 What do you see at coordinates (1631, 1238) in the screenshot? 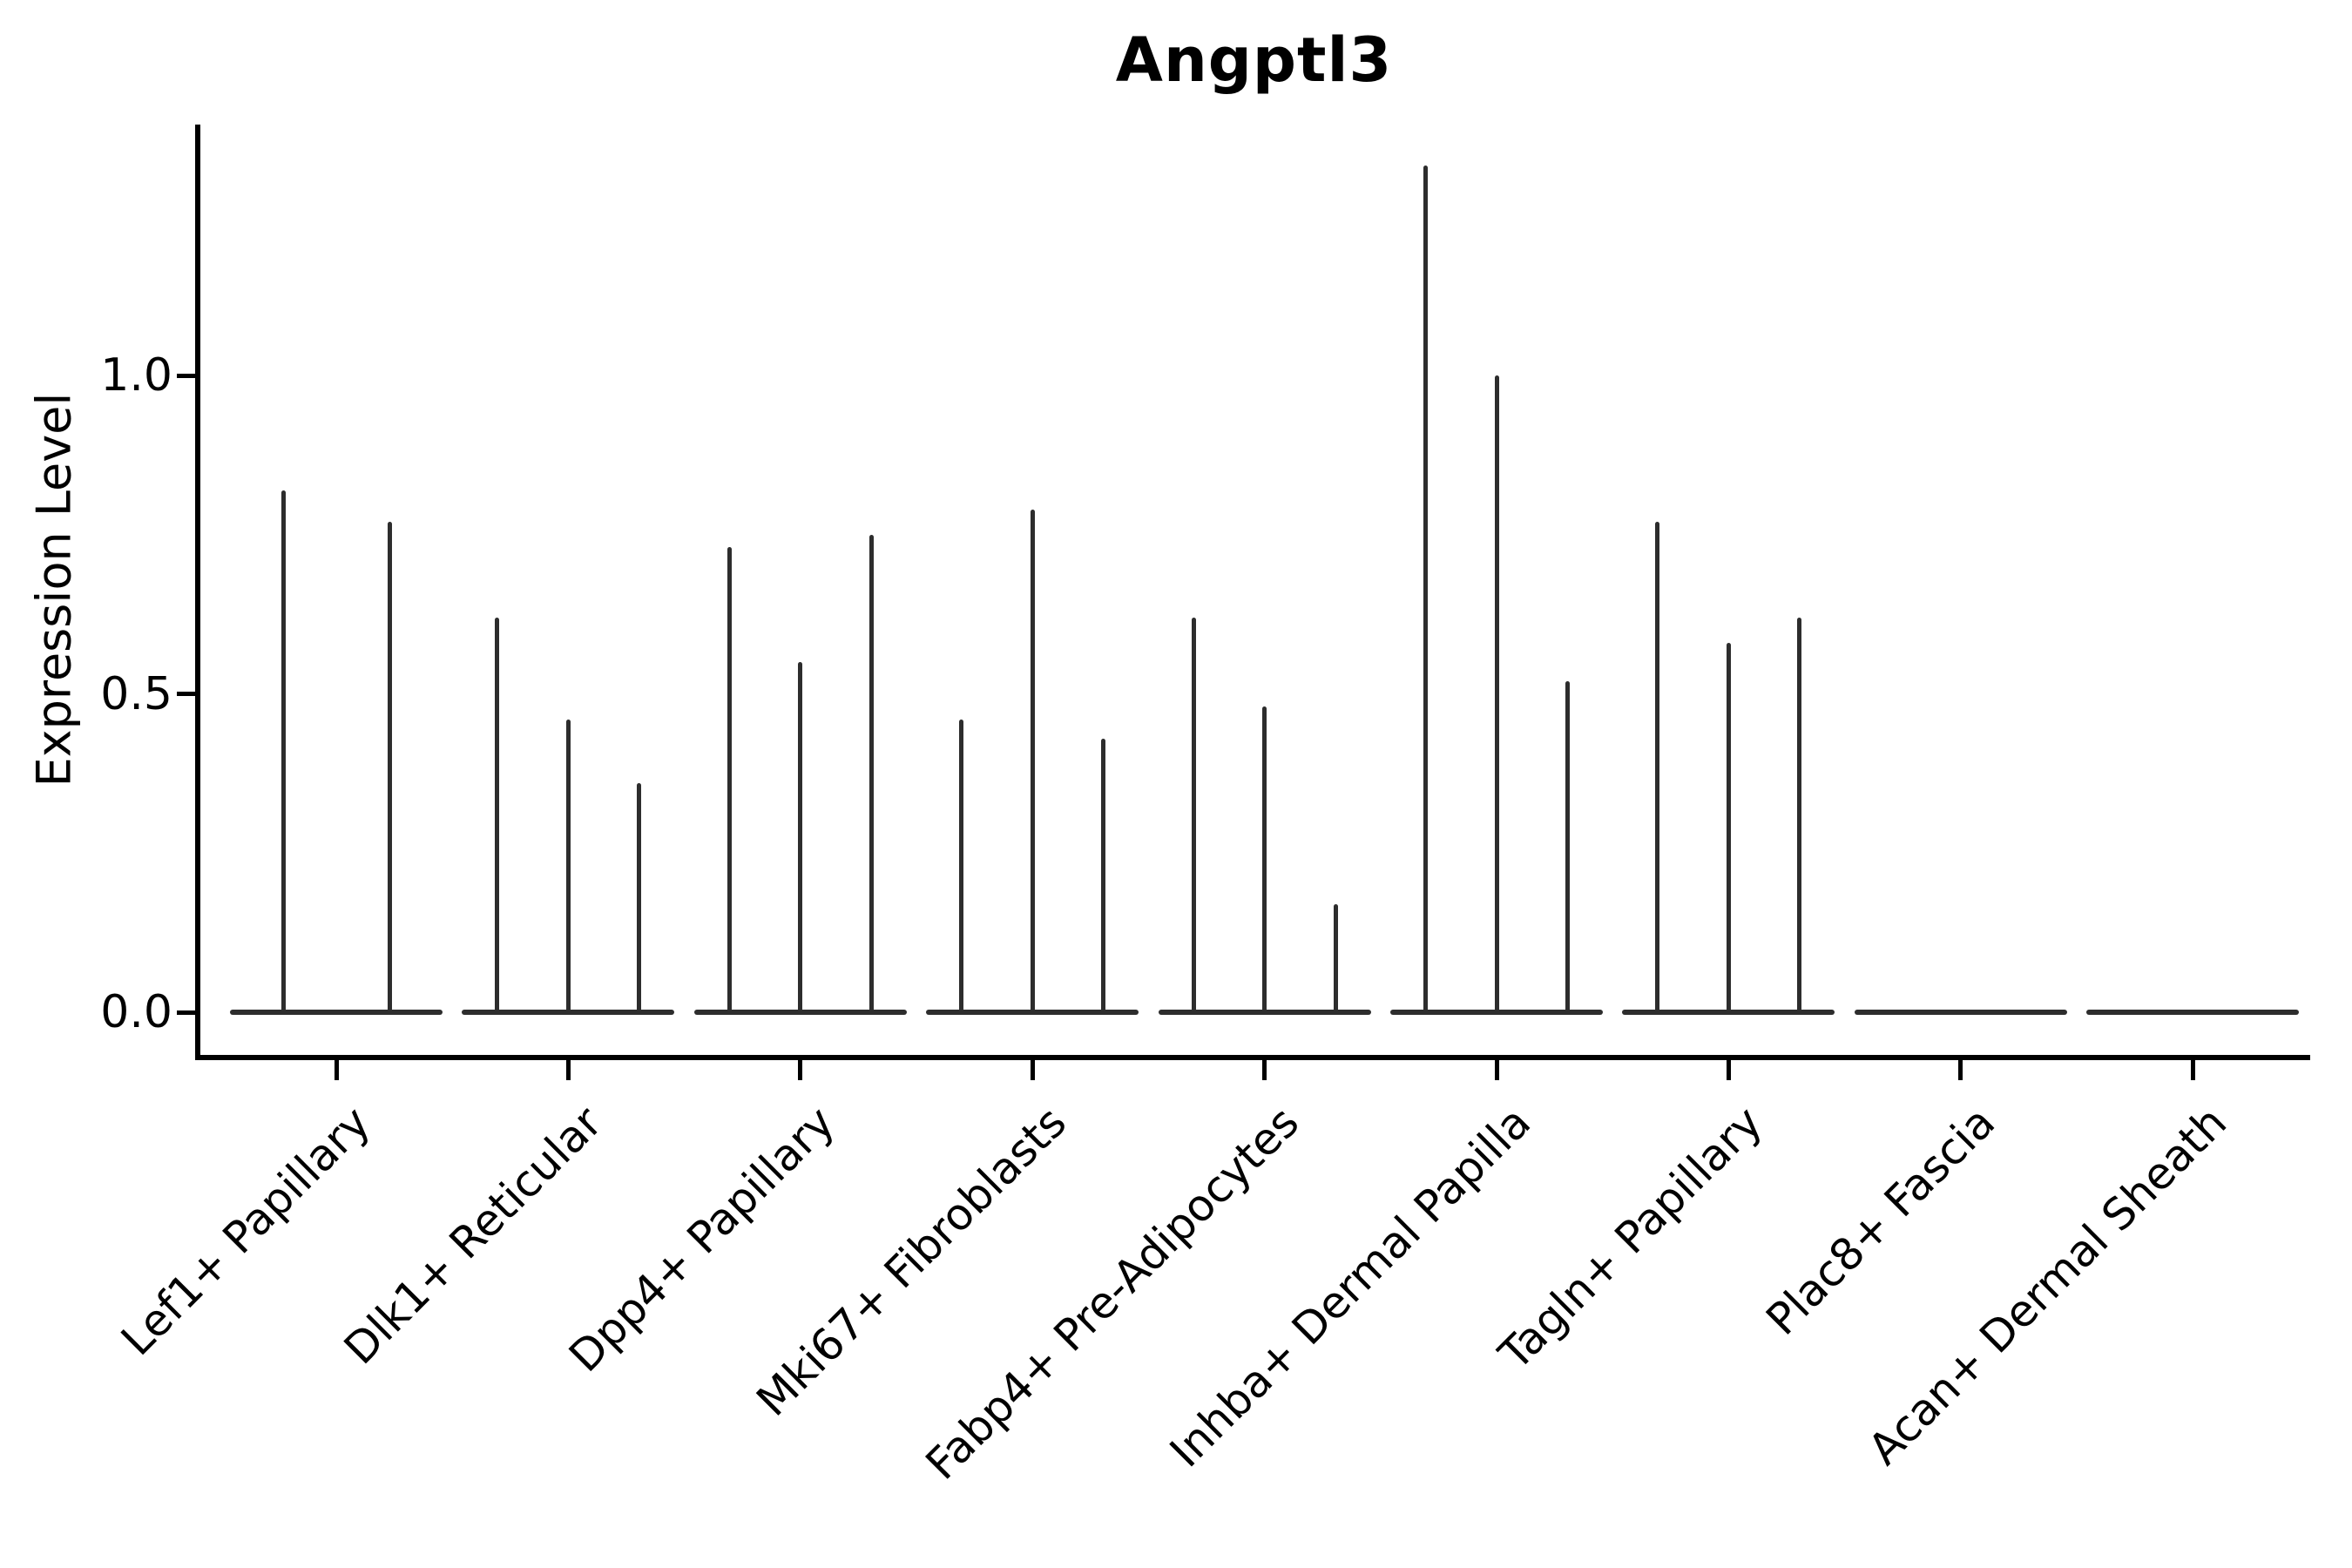
I see `x-tick-label: Tagln+ Papillary` at bounding box center [1631, 1238].